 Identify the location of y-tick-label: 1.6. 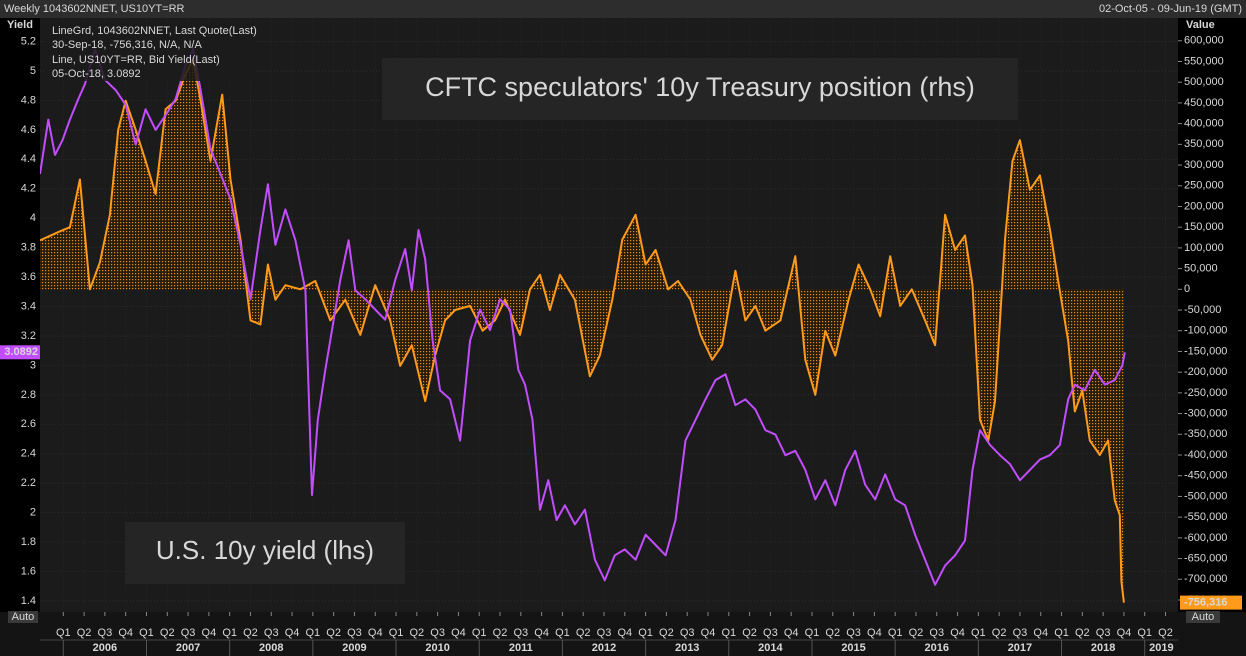
(28, 571).